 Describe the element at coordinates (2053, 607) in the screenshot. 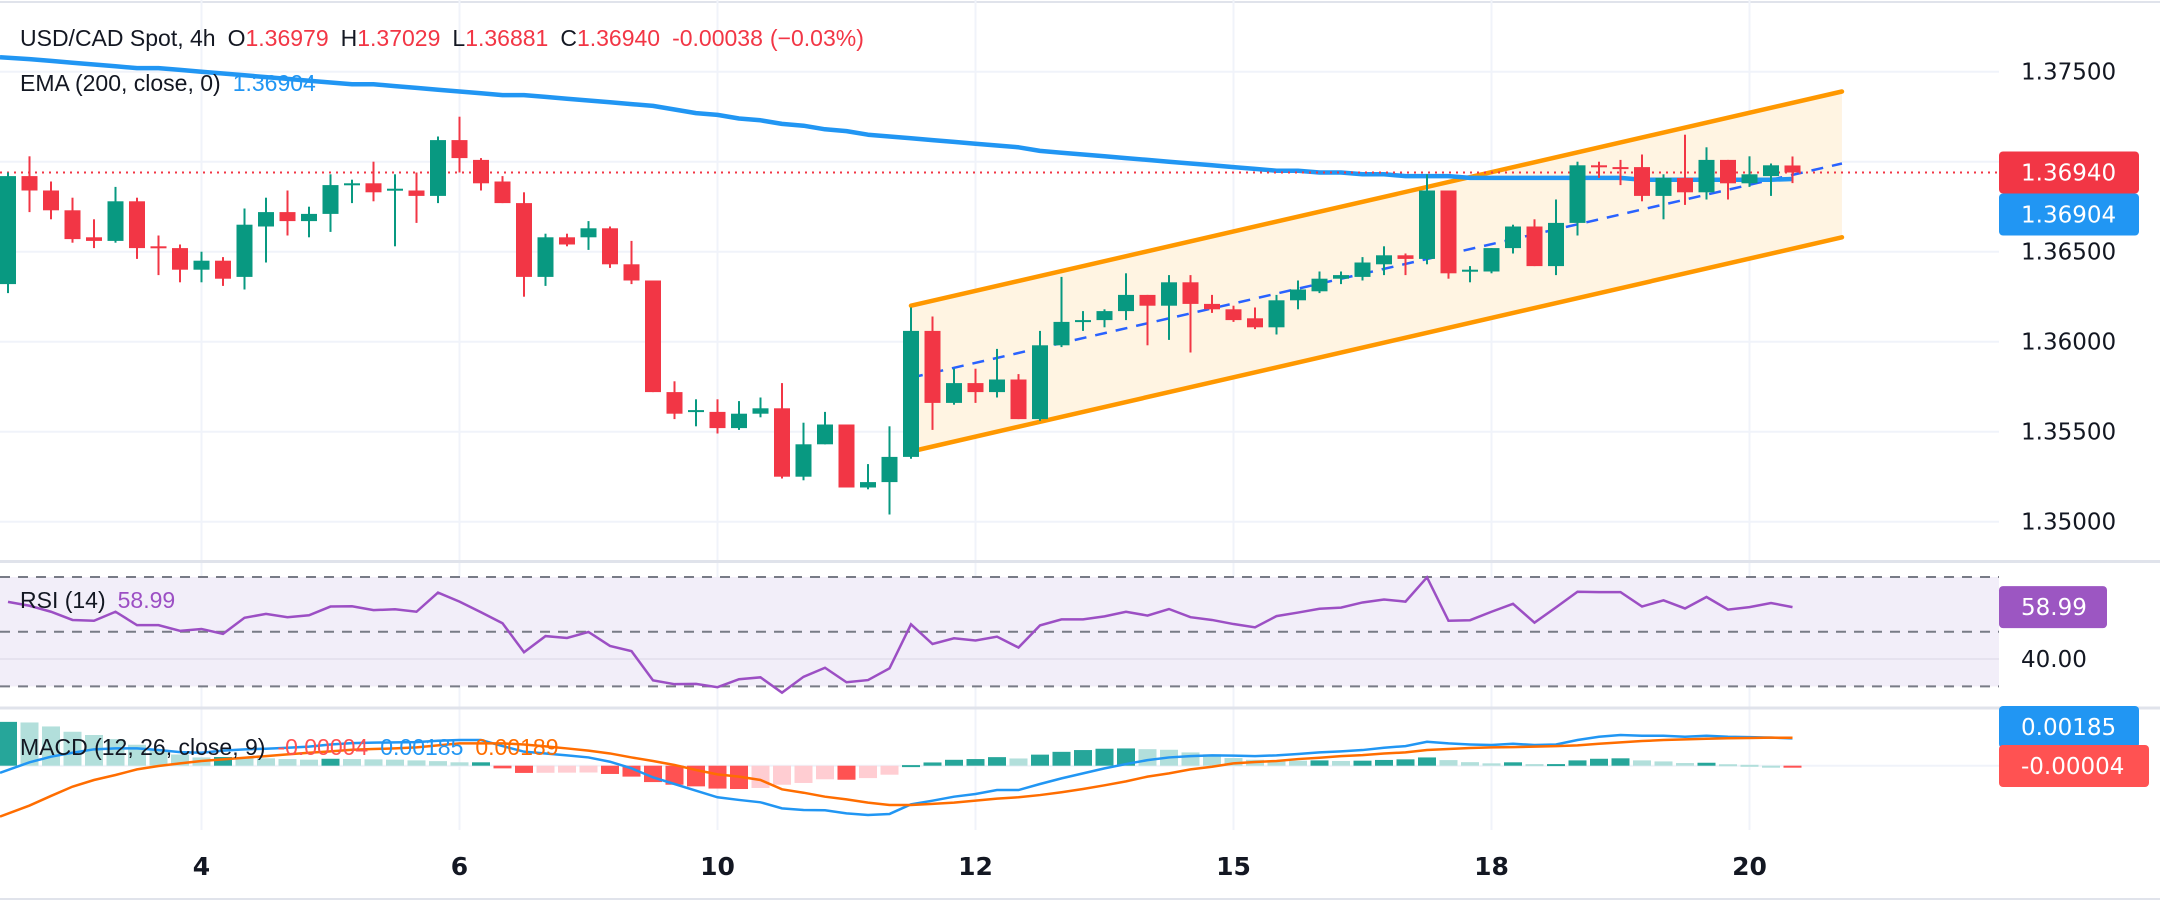

I see `rsi-value-tag-bg` at that location.